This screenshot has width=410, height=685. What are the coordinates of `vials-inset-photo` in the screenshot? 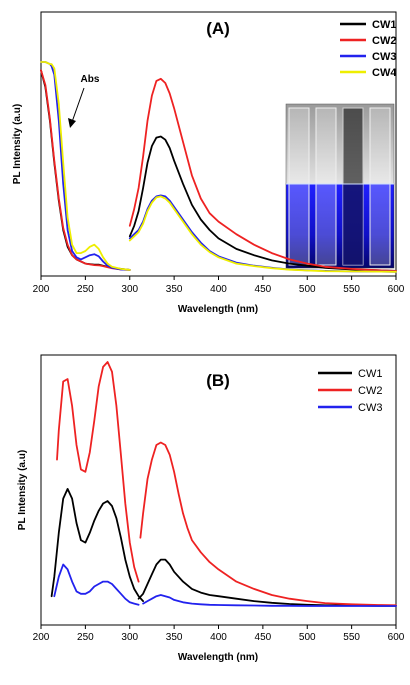 It's located at (340, 186).